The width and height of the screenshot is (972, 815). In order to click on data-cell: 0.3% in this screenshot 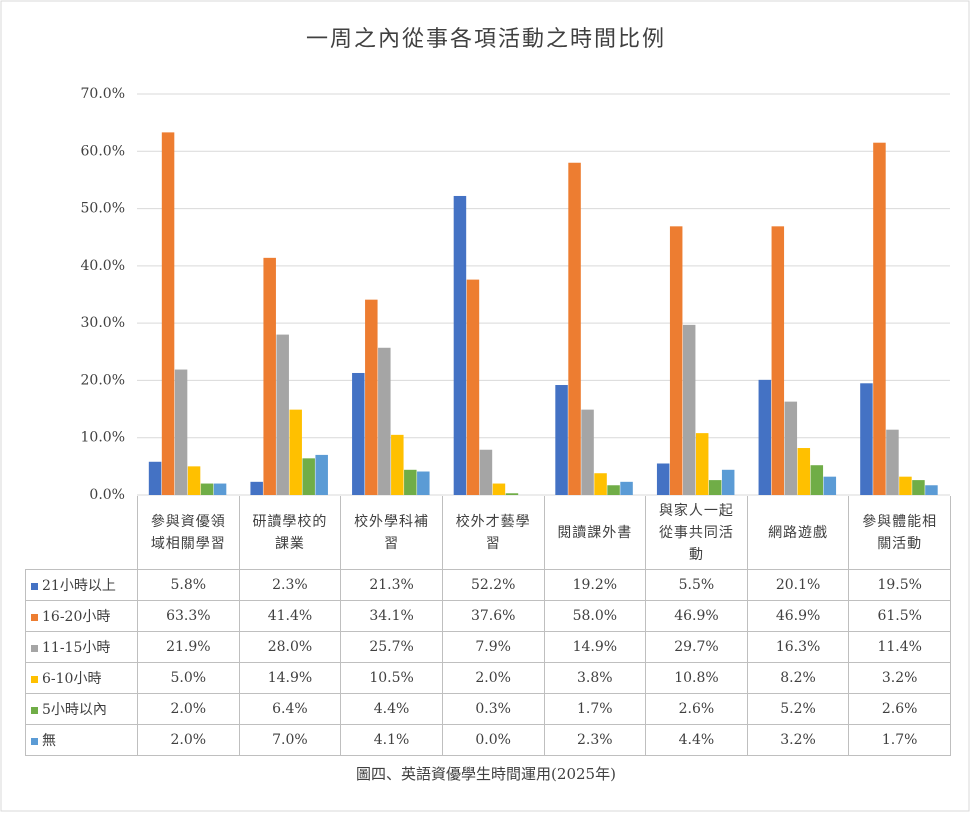, I will do `click(493, 709)`.